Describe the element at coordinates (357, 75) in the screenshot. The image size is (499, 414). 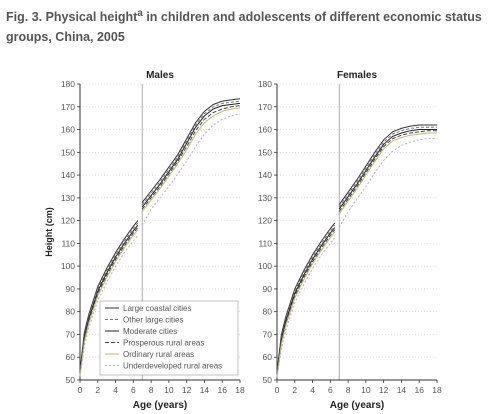
I see `panel-title: Females` at that location.